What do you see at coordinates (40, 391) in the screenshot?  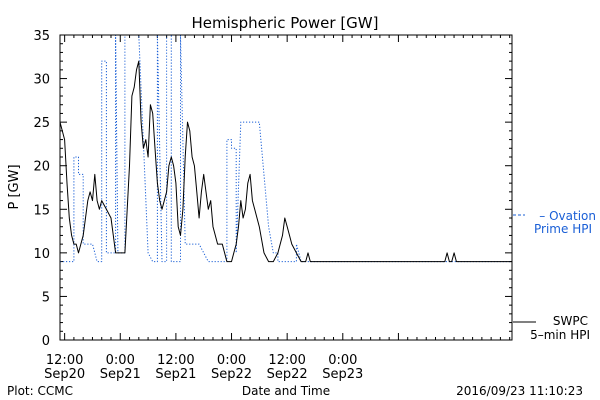 I see `footer-credit: Plot: CCMC` at bounding box center [40, 391].